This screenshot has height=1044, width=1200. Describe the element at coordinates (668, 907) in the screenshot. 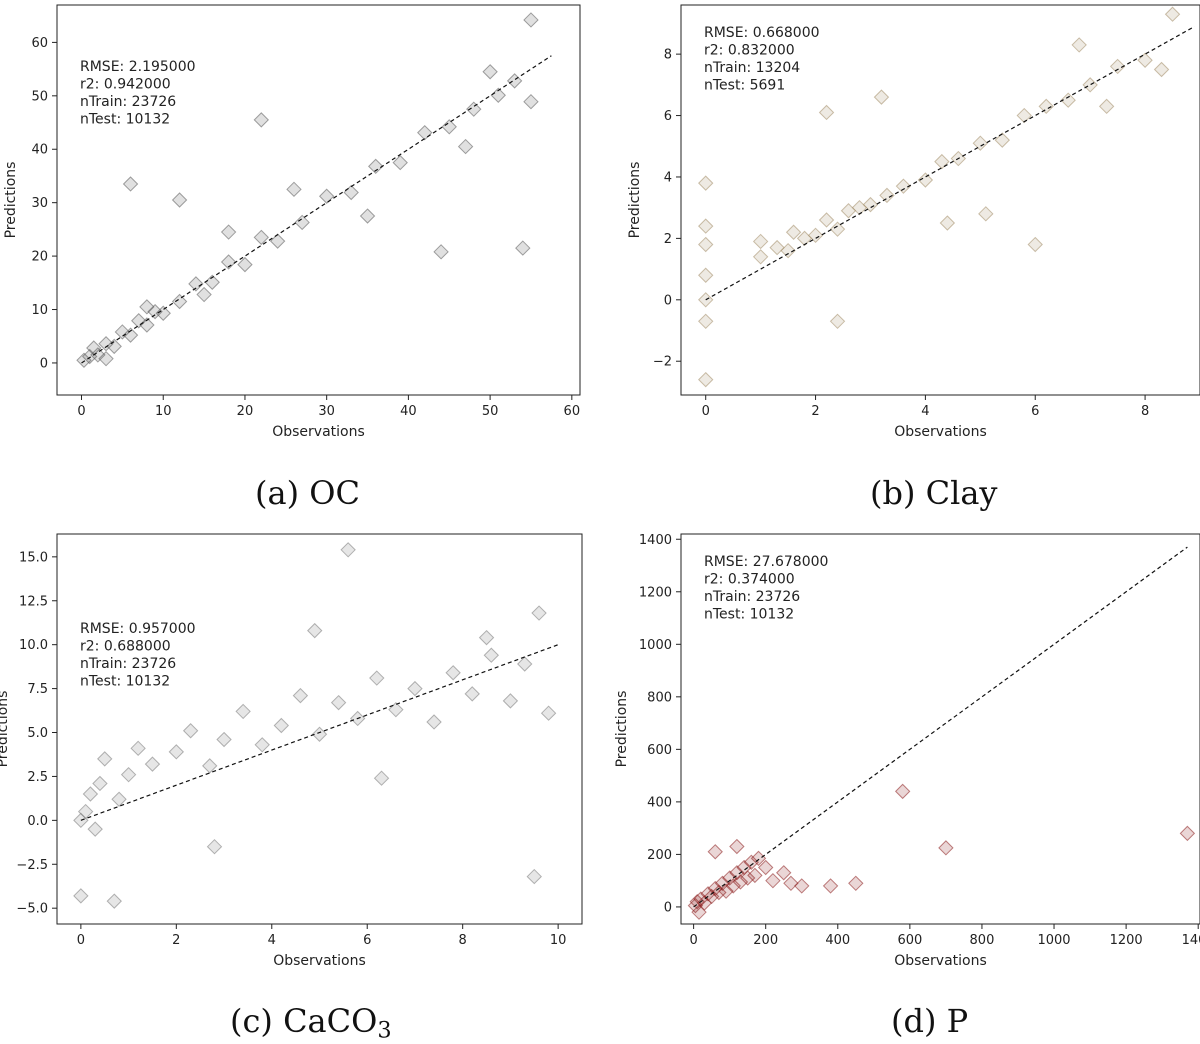

I see `y-tick-label: 0` at that location.